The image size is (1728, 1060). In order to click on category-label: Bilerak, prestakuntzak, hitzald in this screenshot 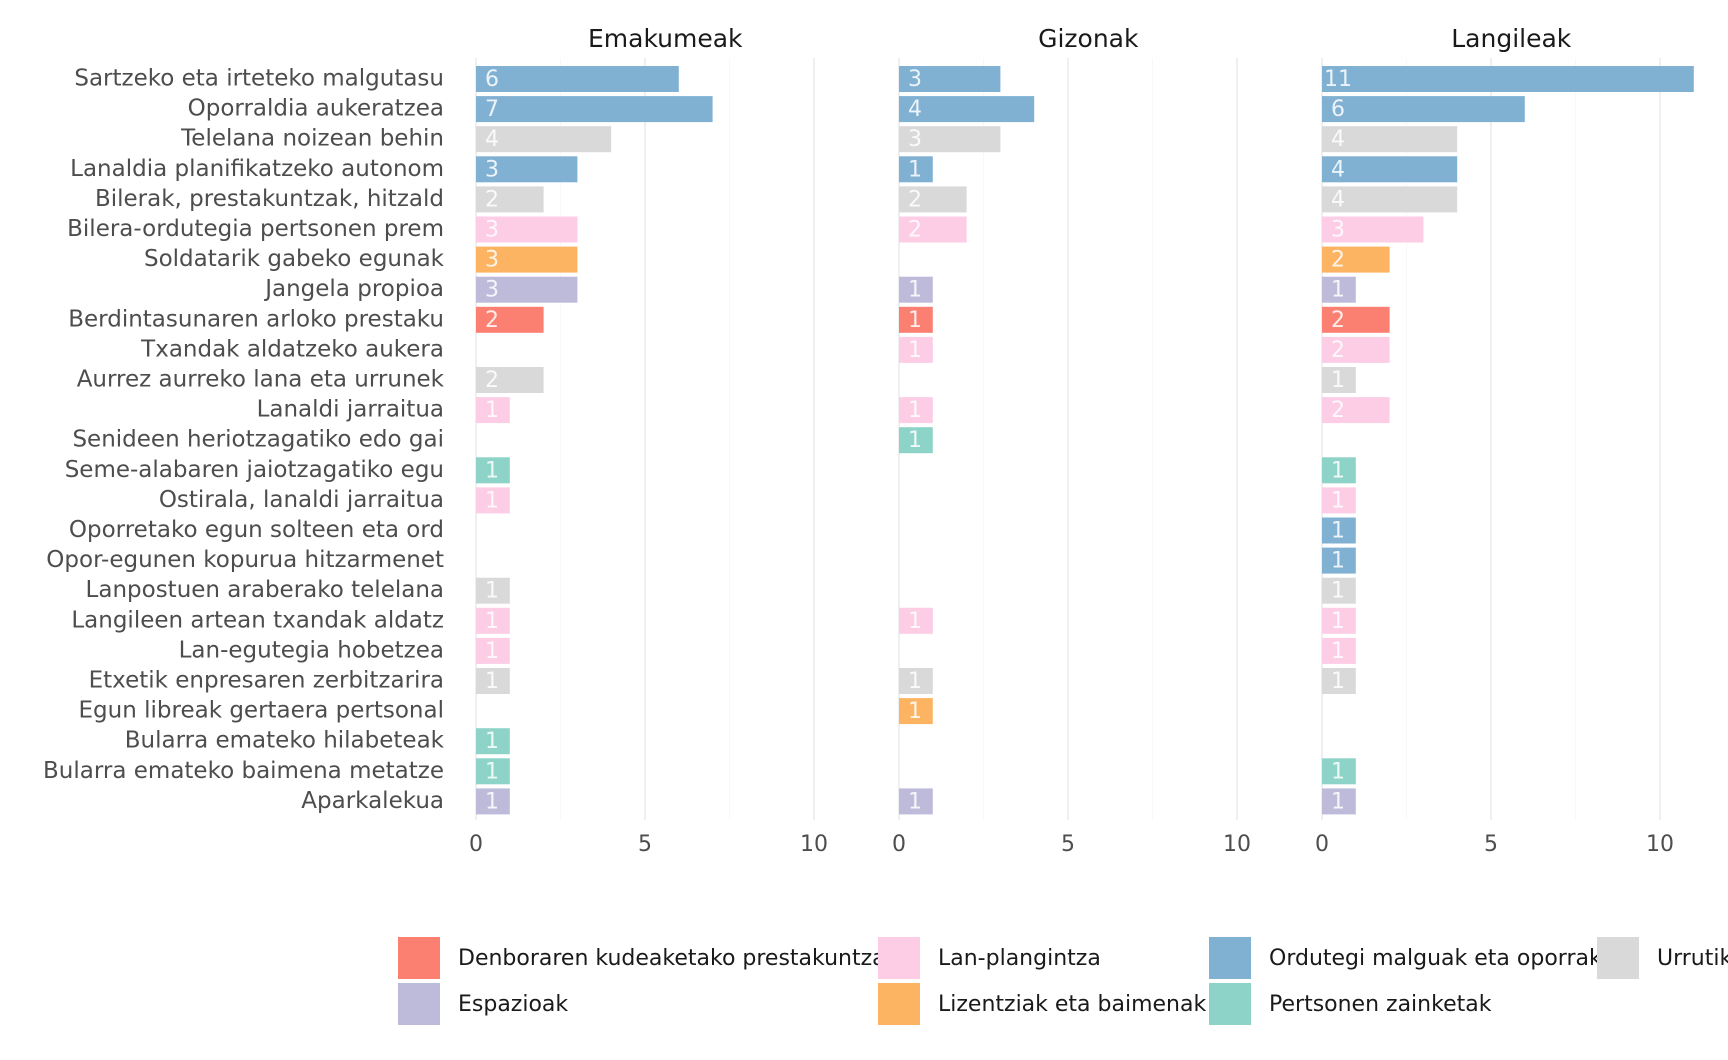, I will do `click(269, 199)`.